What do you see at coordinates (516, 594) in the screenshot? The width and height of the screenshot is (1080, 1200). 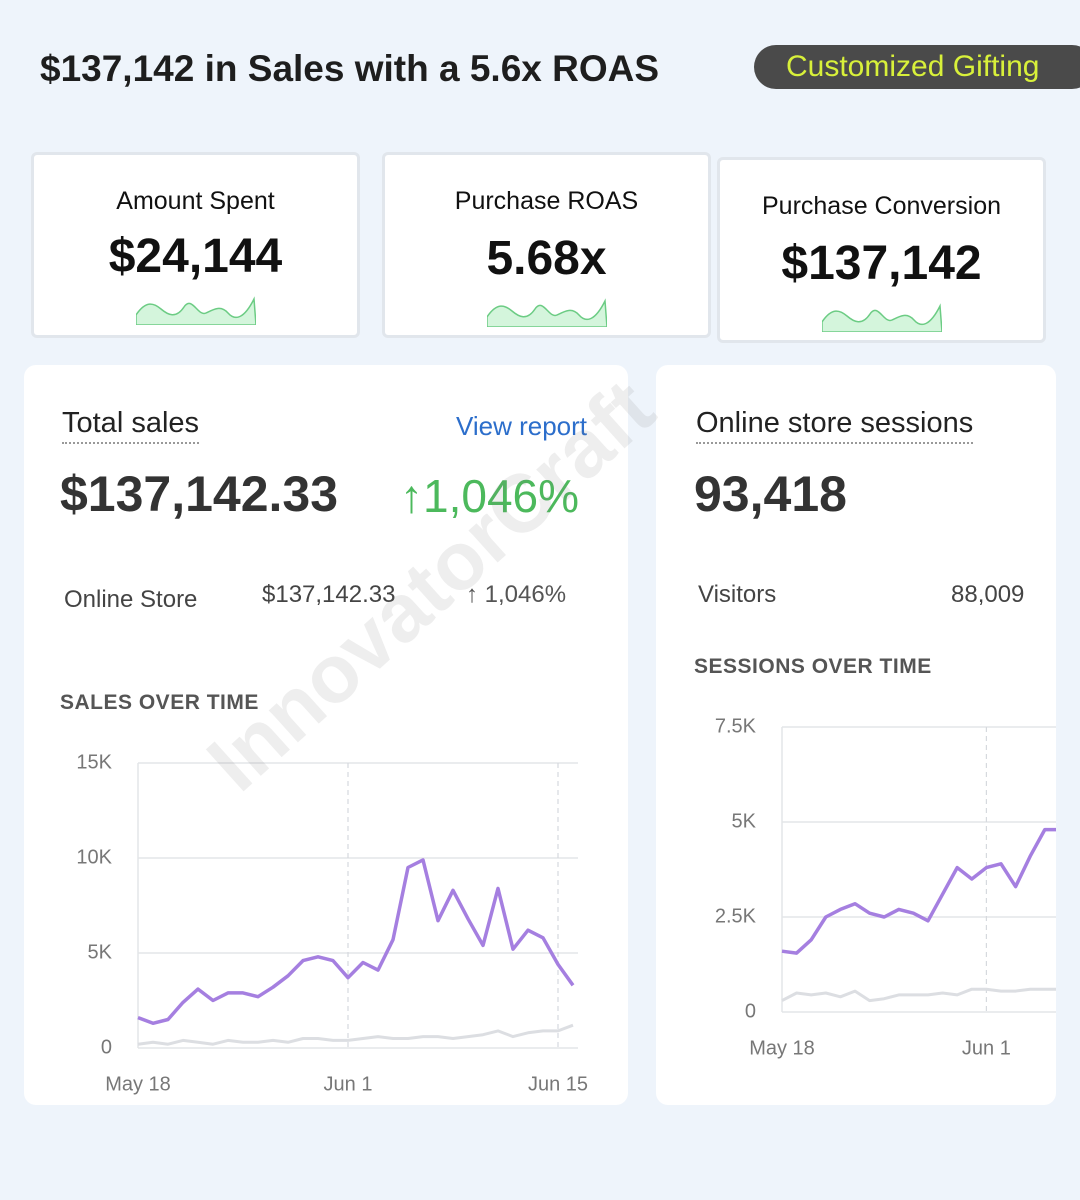 I see `breakdown-change: ↑ 1,046%` at bounding box center [516, 594].